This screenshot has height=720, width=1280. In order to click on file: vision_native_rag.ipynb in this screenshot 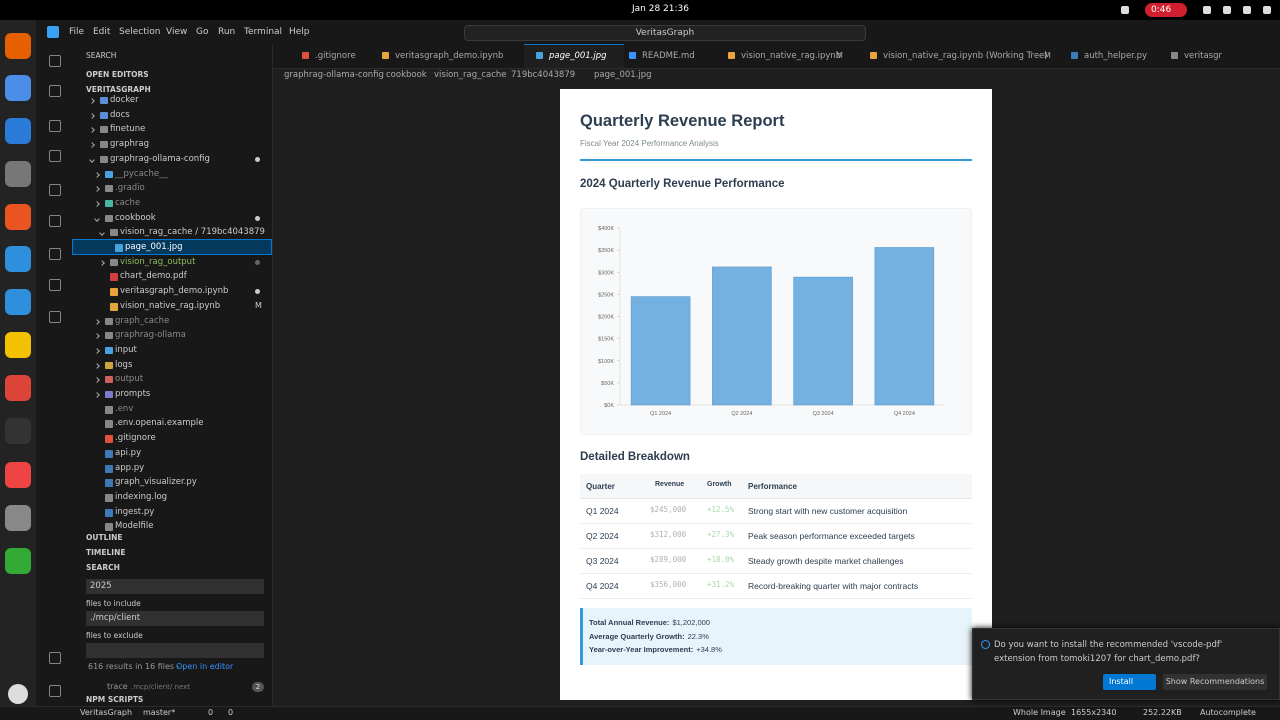, I will do `click(170, 305)`.